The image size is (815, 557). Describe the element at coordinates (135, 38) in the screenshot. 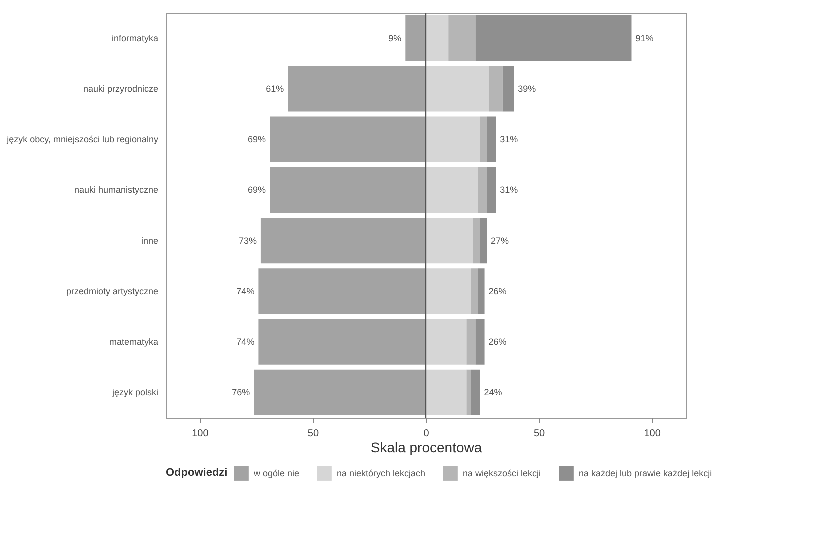

I see `y-tick-label: informatyka` at that location.